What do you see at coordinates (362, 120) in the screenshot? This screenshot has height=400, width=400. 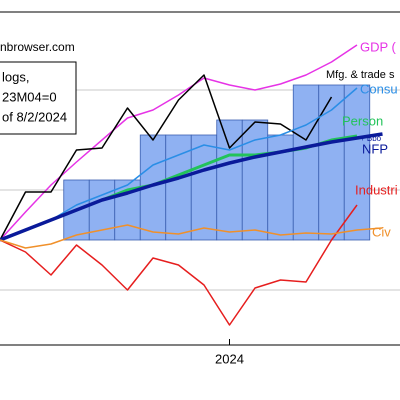 I see `series-label: Person` at bounding box center [362, 120].